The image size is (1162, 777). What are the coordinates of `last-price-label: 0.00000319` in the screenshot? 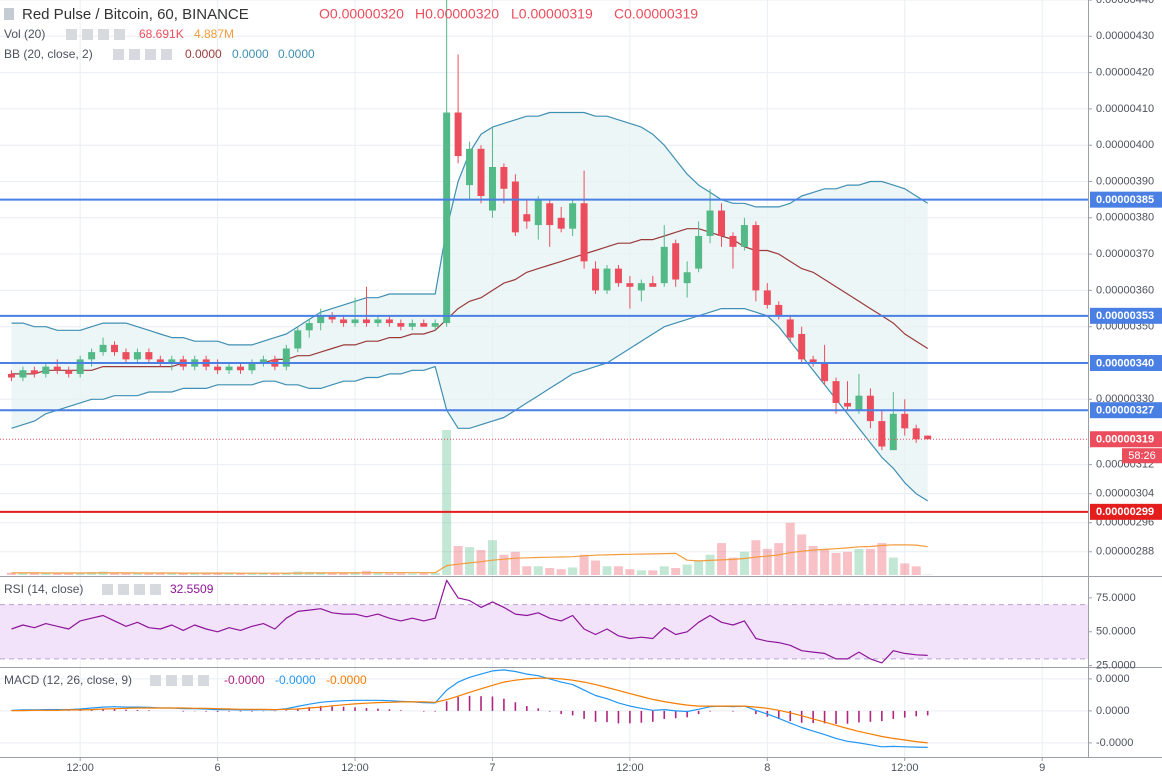 It's located at (1125, 440).